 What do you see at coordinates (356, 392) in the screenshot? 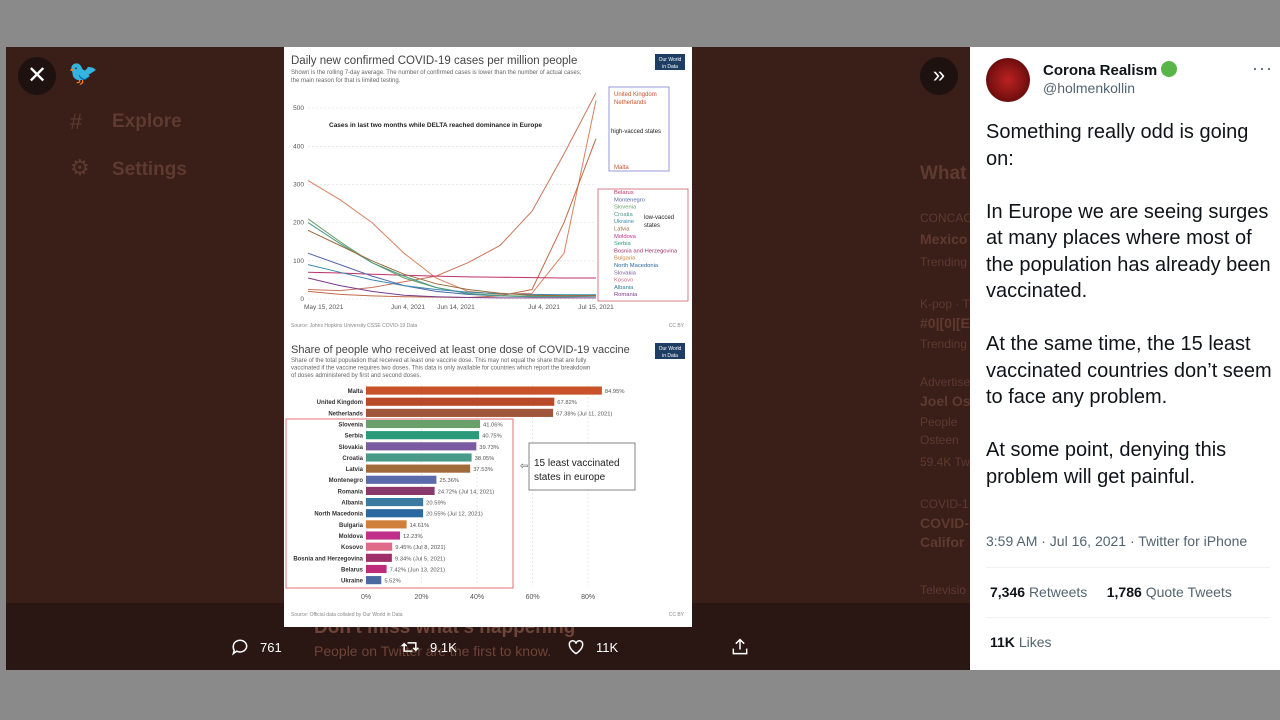
I see `bar-category-label: Malta` at bounding box center [356, 392].